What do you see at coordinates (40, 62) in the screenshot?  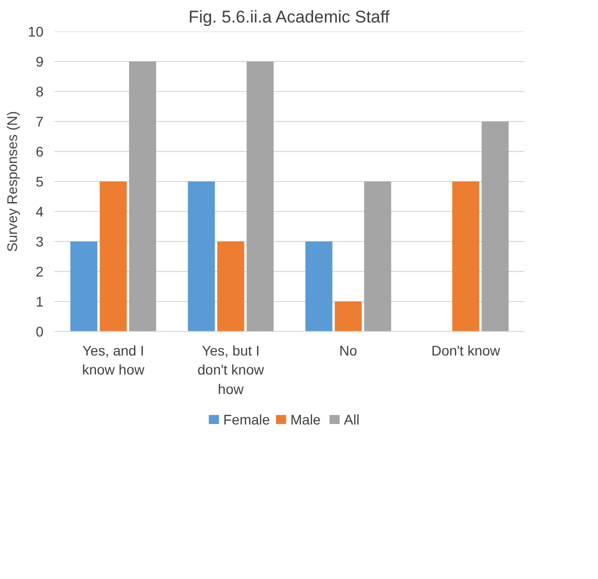 I see `y-tick-label: 9` at bounding box center [40, 62].